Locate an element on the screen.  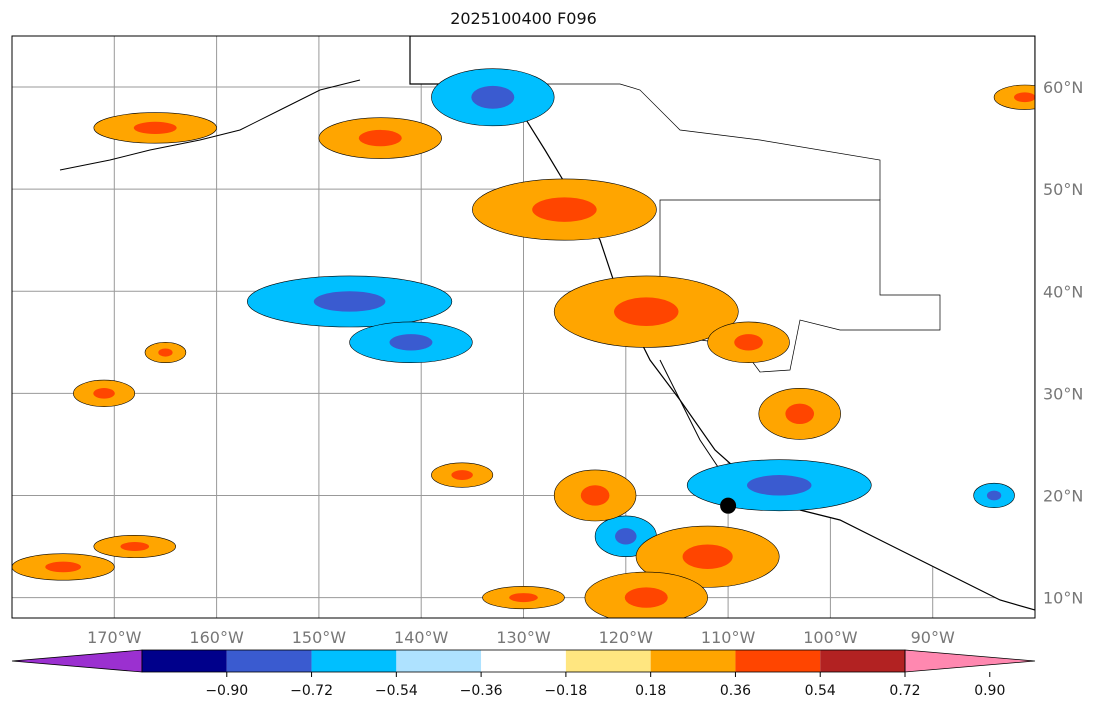
negative-core-caribbean is located at coordinates (994, 495).